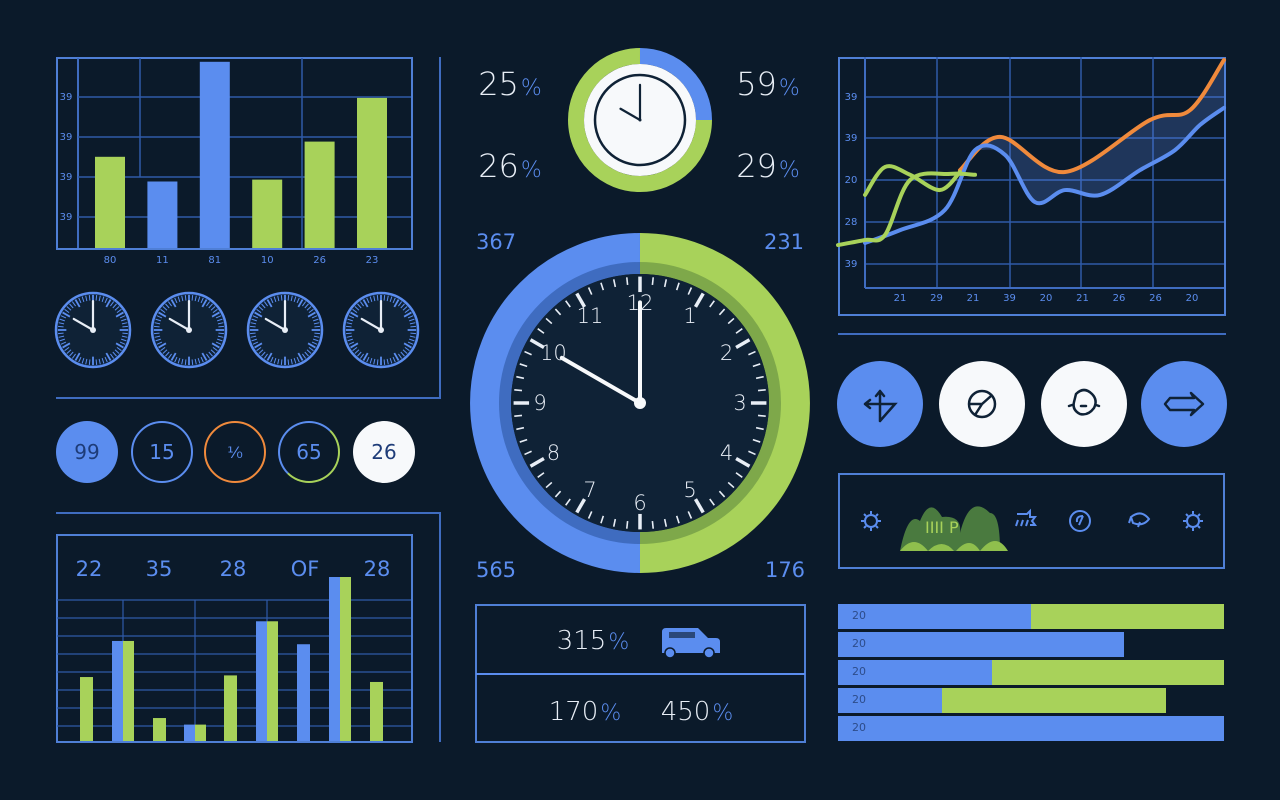 The height and width of the screenshot is (800, 1280). What do you see at coordinates (235, 452) in the screenshot?
I see `badge-outline-orange: ⅟₀` at bounding box center [235, 452].